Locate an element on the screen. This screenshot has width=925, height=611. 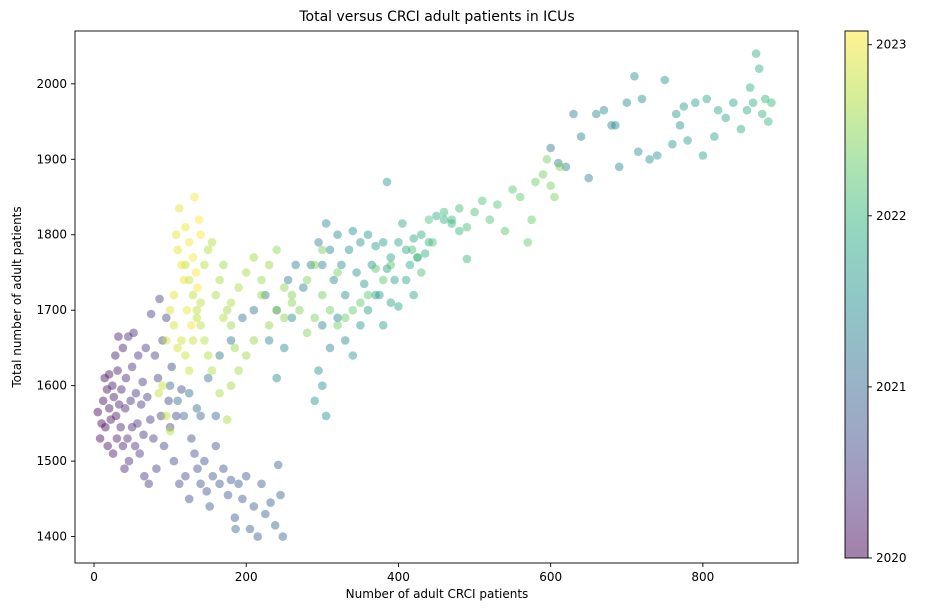
colorbar-axis: 2020 2021 2022 2023 is located at coordinates (887, 301).